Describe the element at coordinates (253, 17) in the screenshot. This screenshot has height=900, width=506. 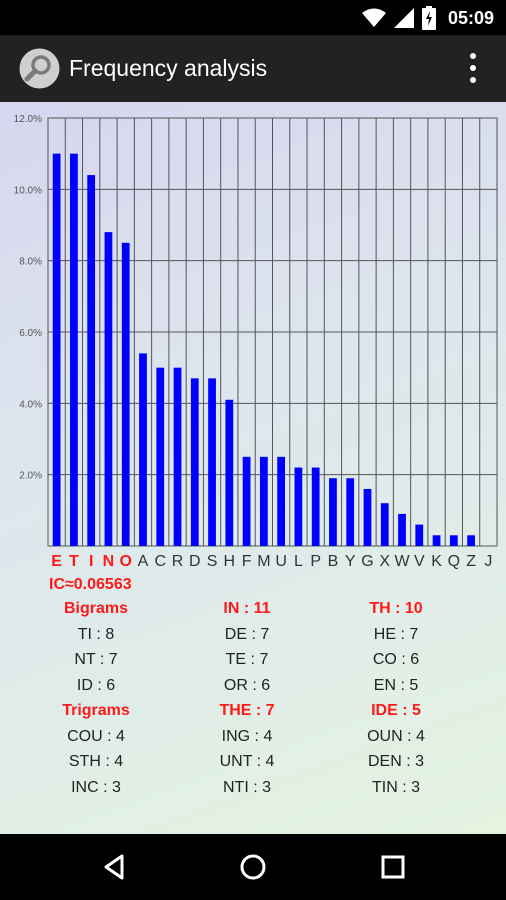
I see `status-bar: 05:09` at that location.